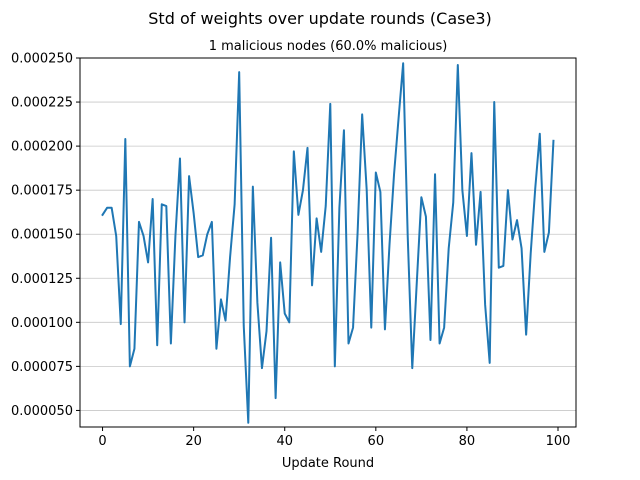 This screenshot has width=640, height=480. What do you see at coordinates (42, 235) in the screenshot?
I see `y-tick-label: 0.000150` at bounding box center [42, 235].